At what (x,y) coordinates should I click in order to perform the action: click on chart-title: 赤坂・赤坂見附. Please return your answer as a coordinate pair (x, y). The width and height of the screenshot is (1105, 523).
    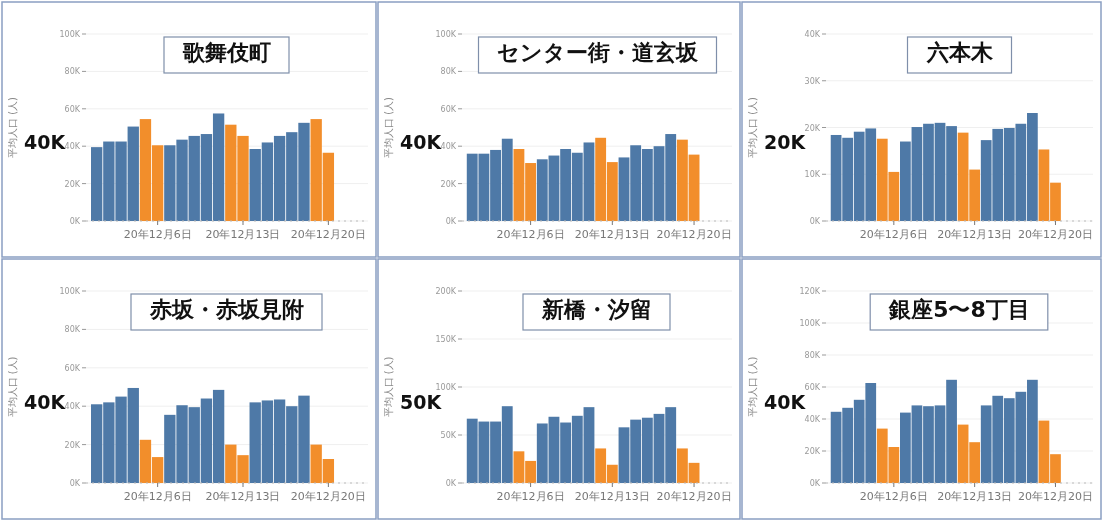
    Looking at the image, I should click on (226, 309).